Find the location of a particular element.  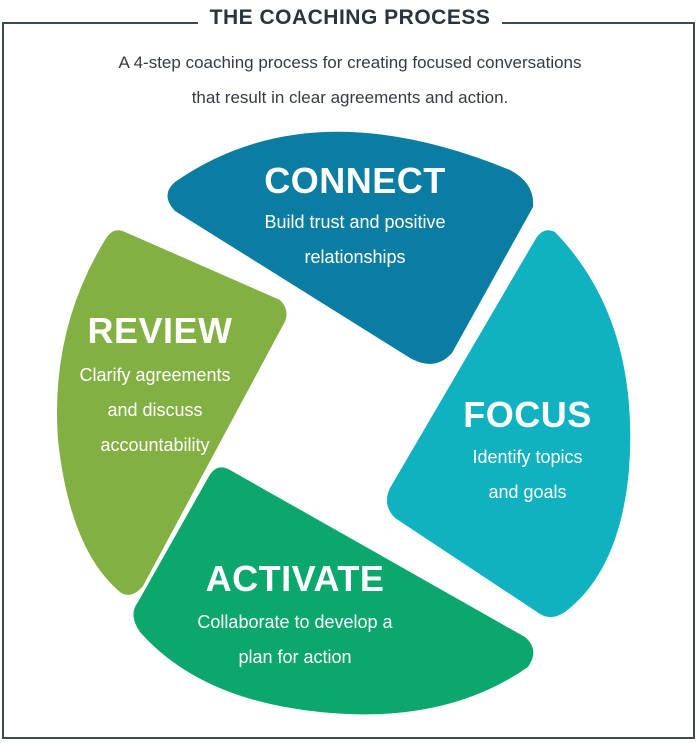

title-bar: THE COACHING PROCESS is located at coordinates (350, 18).